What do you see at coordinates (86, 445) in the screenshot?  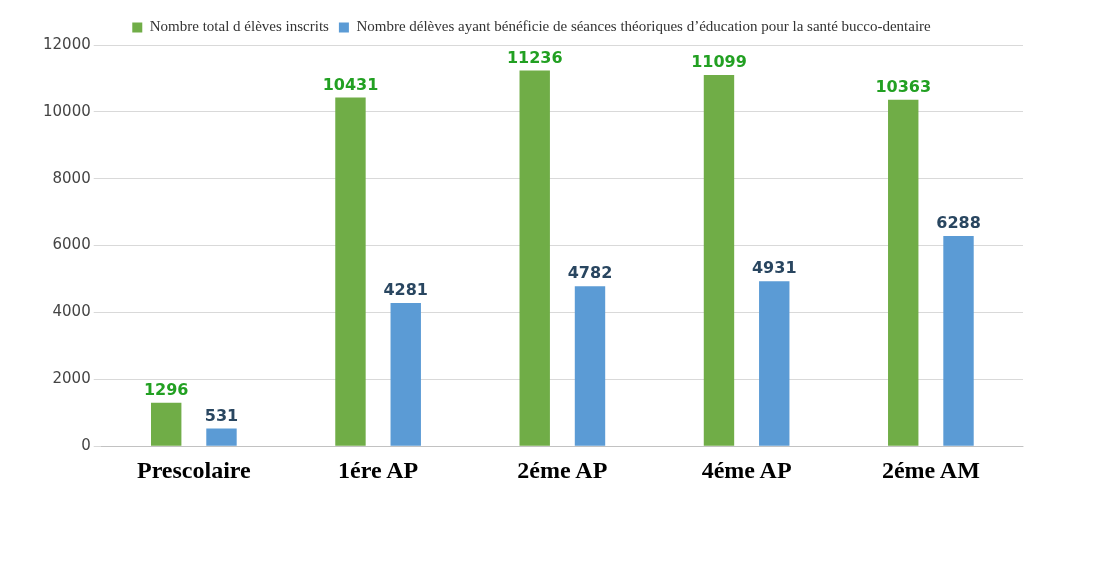 I see `y-tick-label: 0` at bounding box center [86, 445].